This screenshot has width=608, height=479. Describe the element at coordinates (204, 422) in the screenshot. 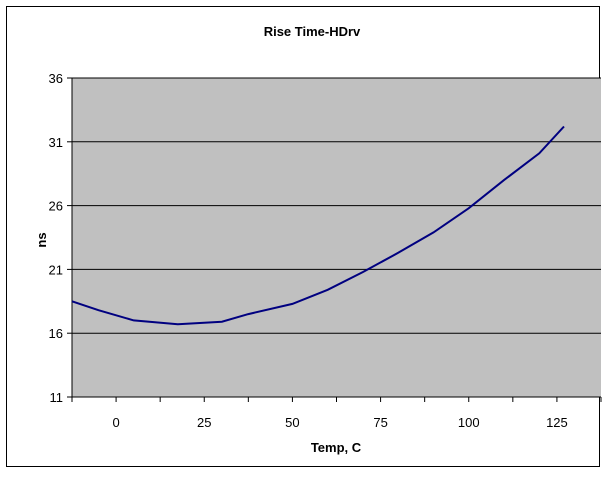

I see `x-tick-label: 25` at that location.